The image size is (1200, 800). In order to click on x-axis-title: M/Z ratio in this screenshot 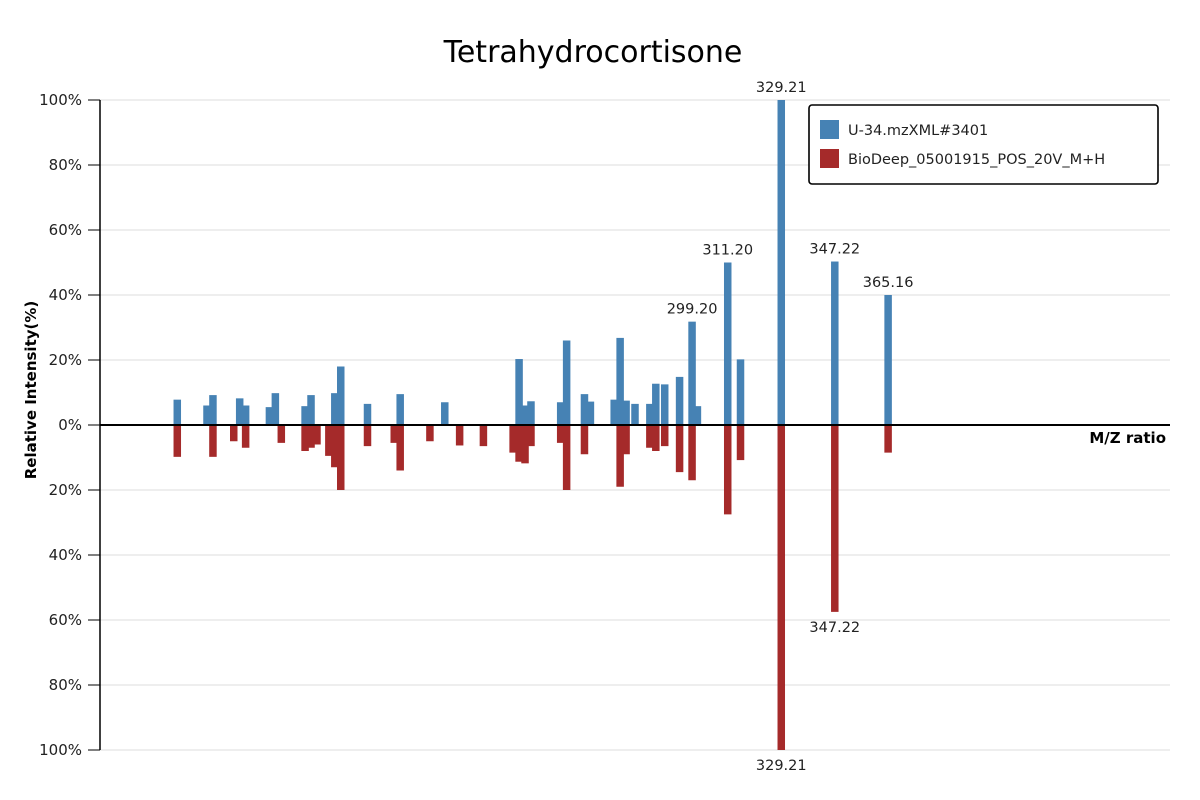, I will do `click(1127, 438)`.